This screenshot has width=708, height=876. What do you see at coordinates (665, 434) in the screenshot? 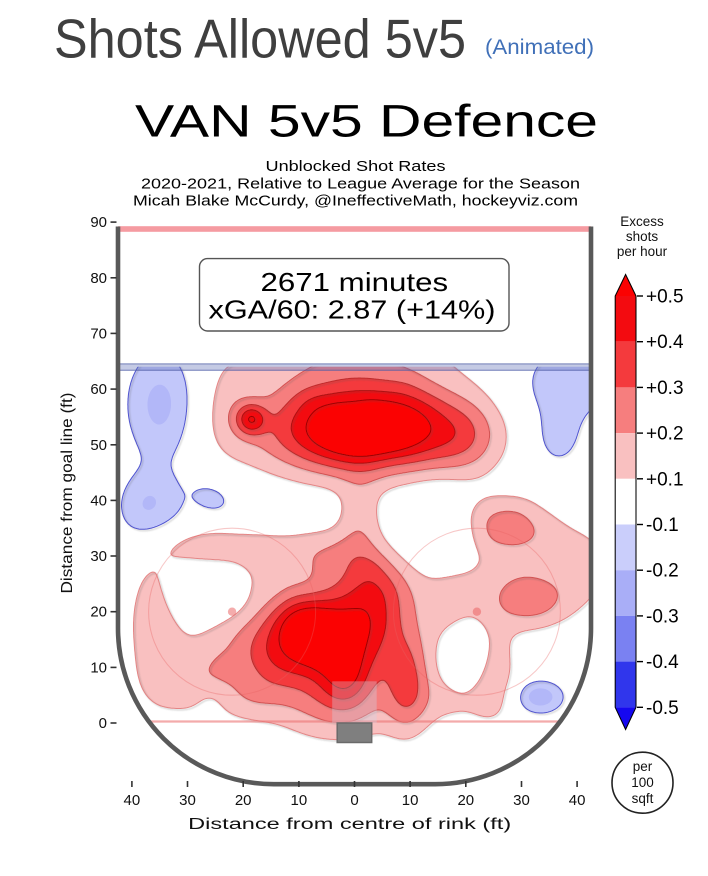
I see `svg-text: +0.2` at bounding box center [665, 434].